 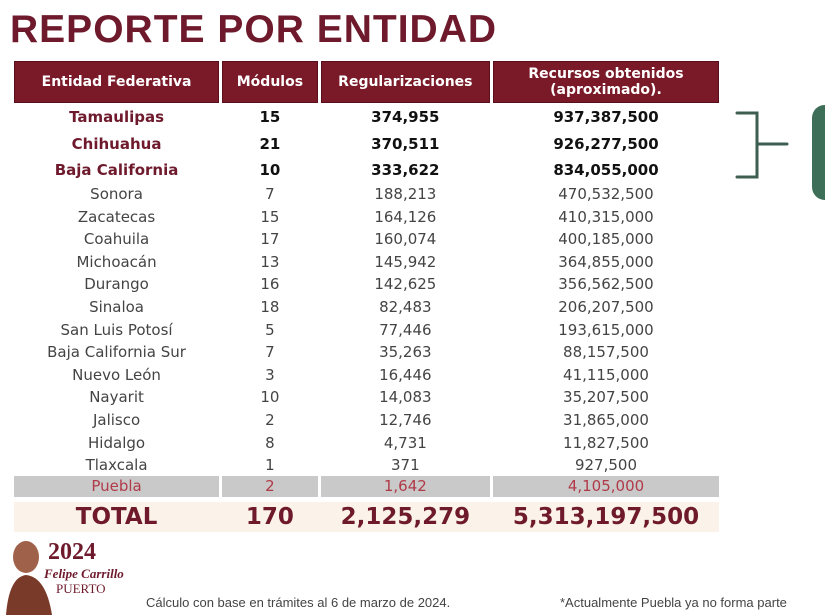 I want to click on table-row: Michoacán 13 145,942 364,855,000, so click(x=366, y=262).